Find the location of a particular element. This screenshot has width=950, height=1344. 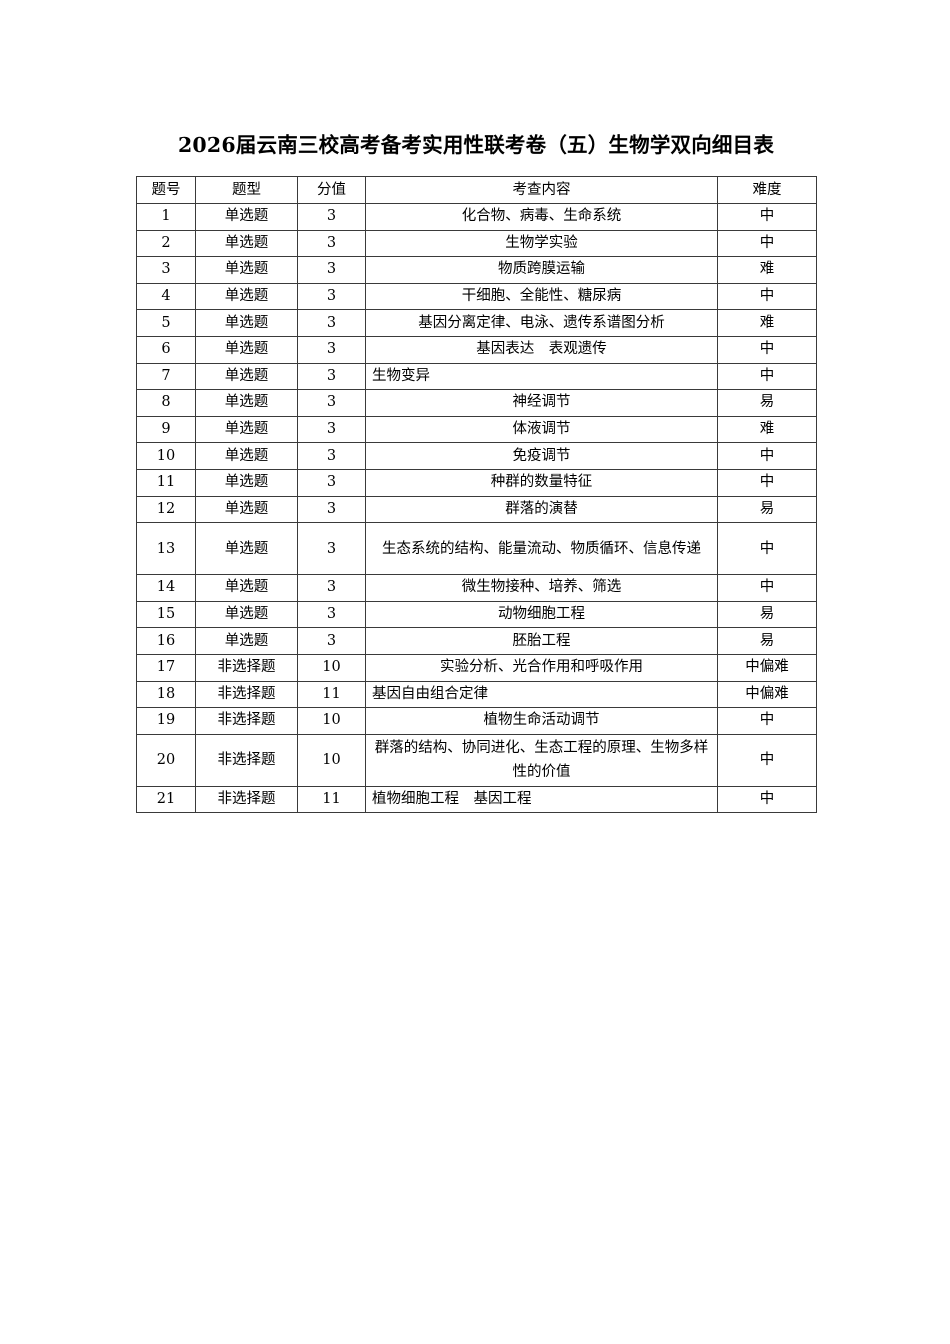

cell-content: 基因分离定律、电泳、遗传系谱图分析 is located at coordinates (541, 323).